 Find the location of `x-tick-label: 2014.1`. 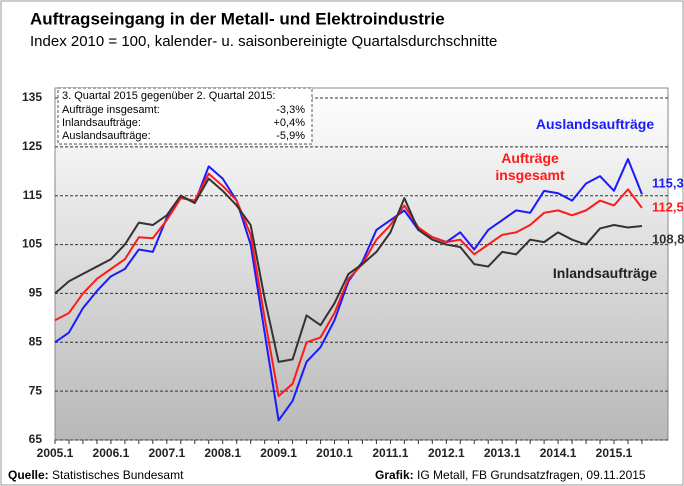

x-tick-label: 2014.1 is located at coordinates (558, 453).